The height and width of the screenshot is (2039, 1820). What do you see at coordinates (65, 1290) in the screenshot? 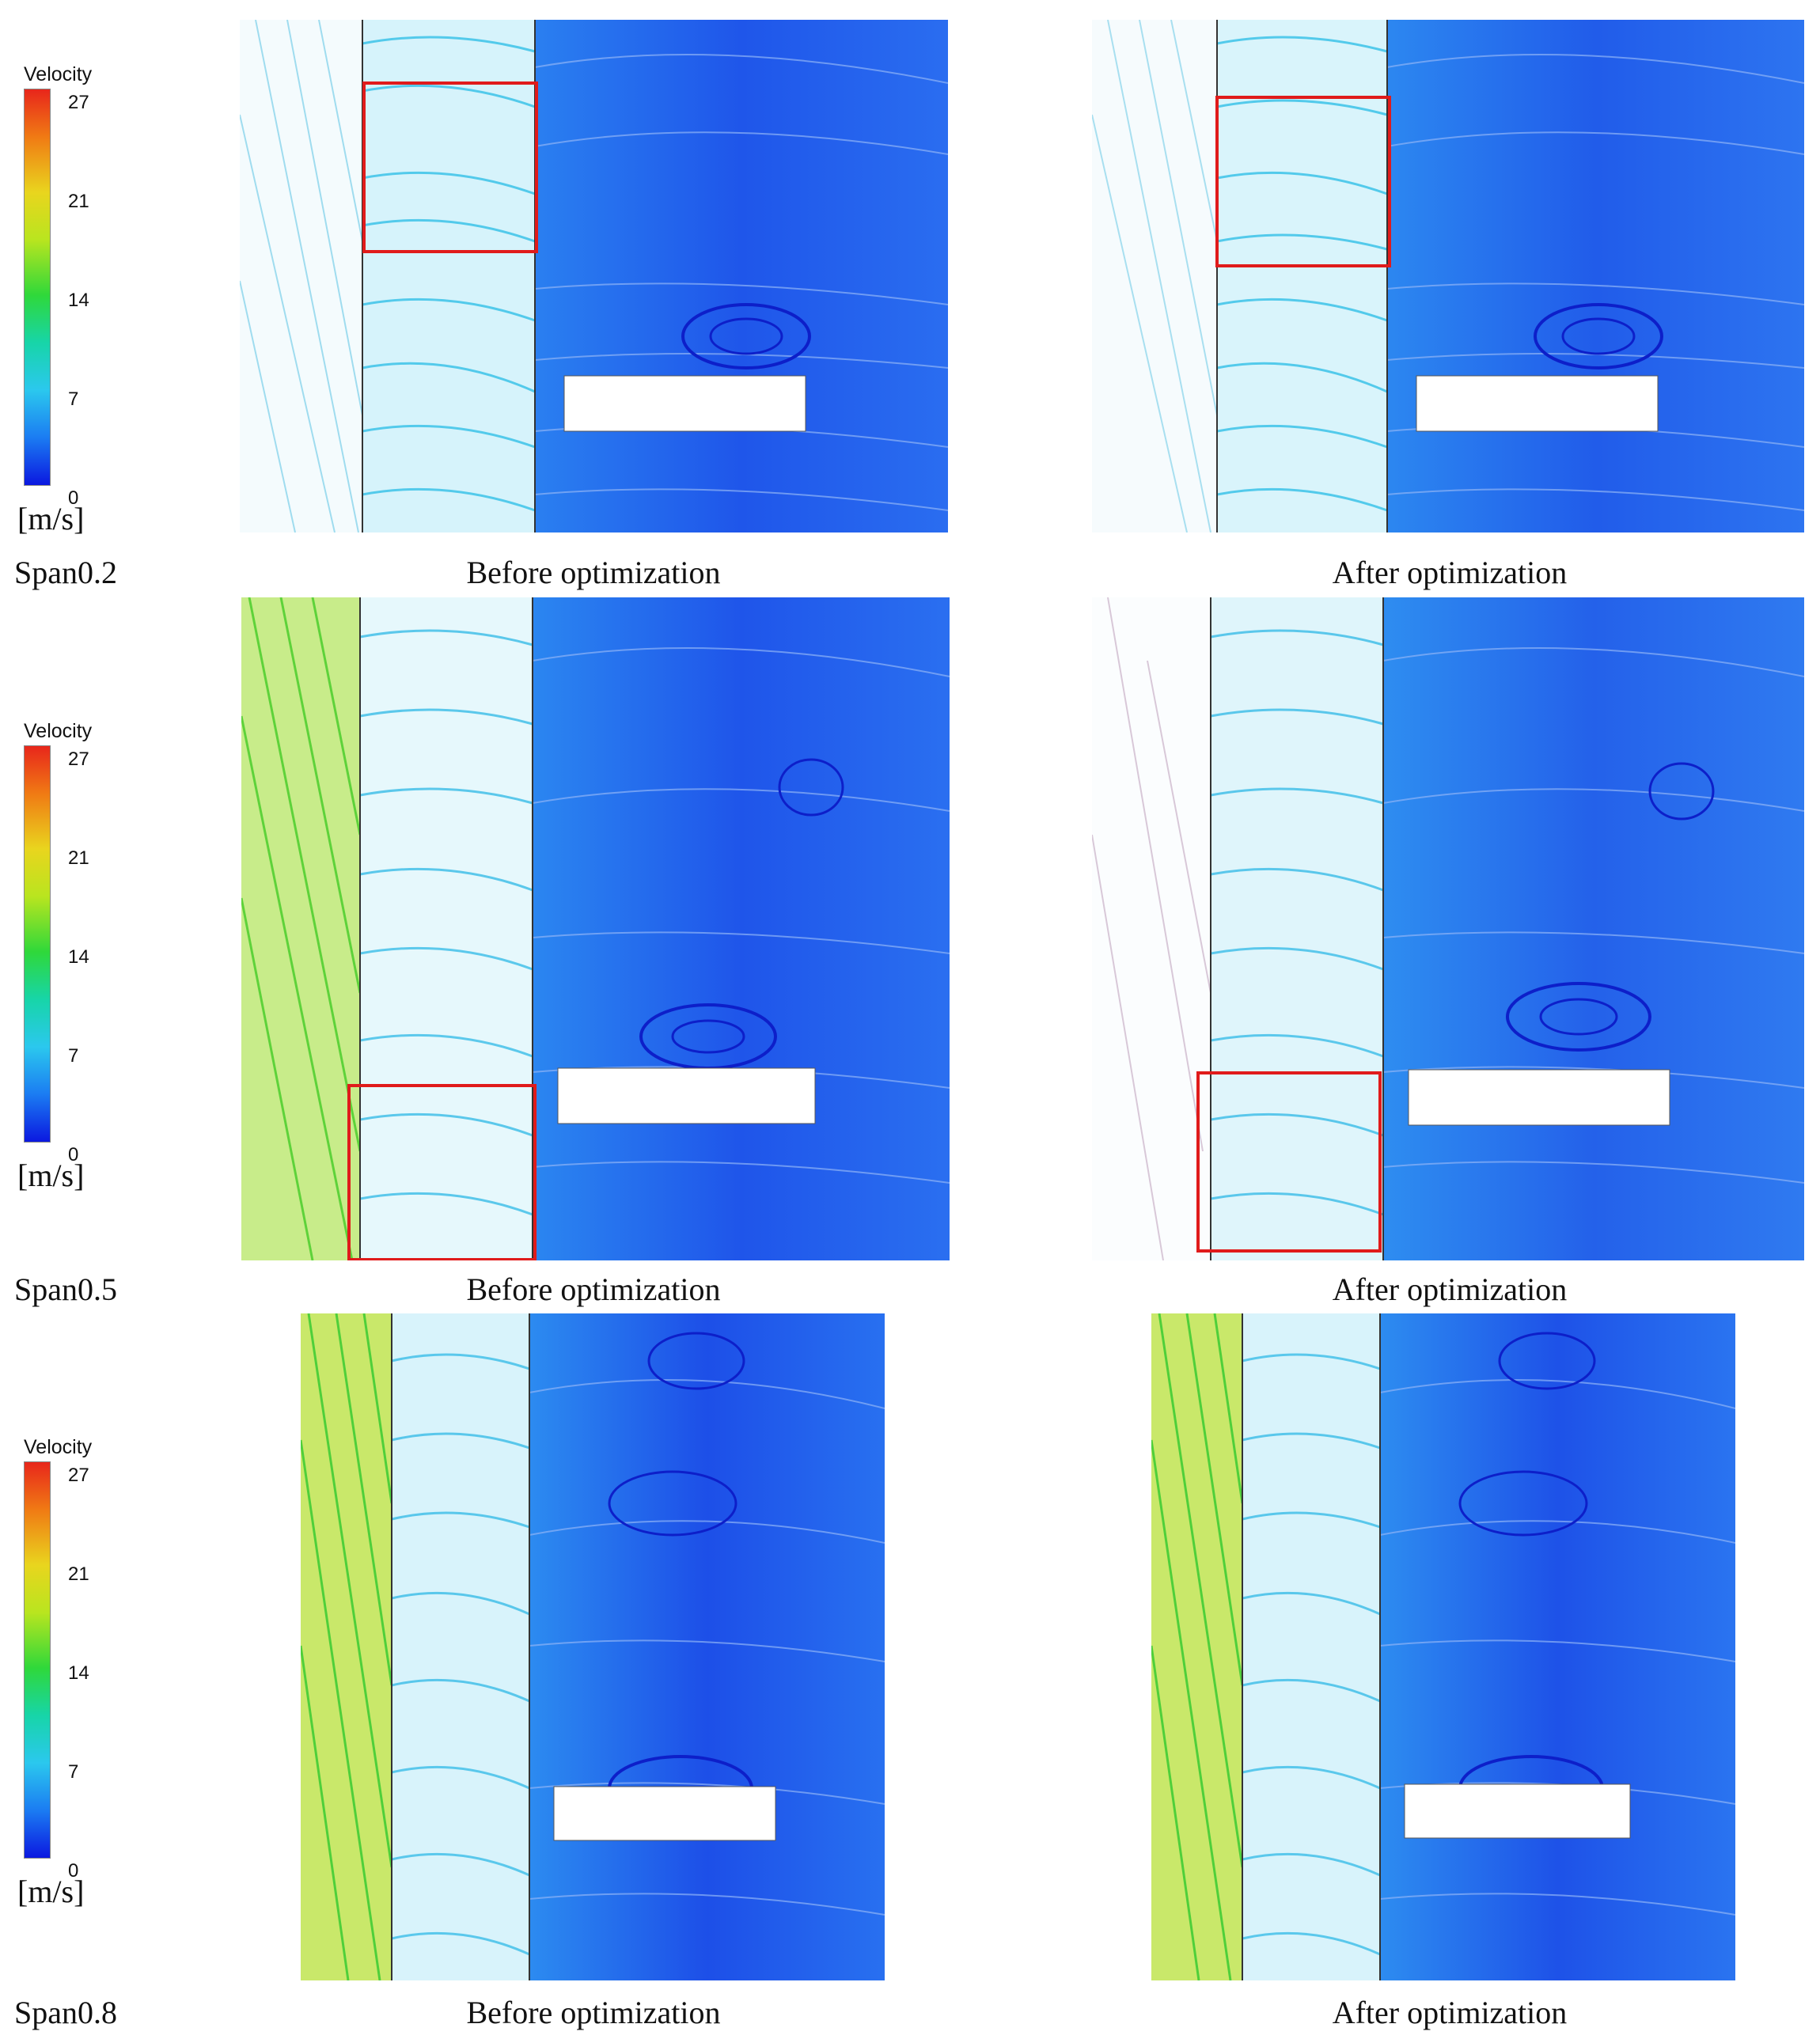
I see `span-label: Span0.5` at bounding box center [65, 1290].